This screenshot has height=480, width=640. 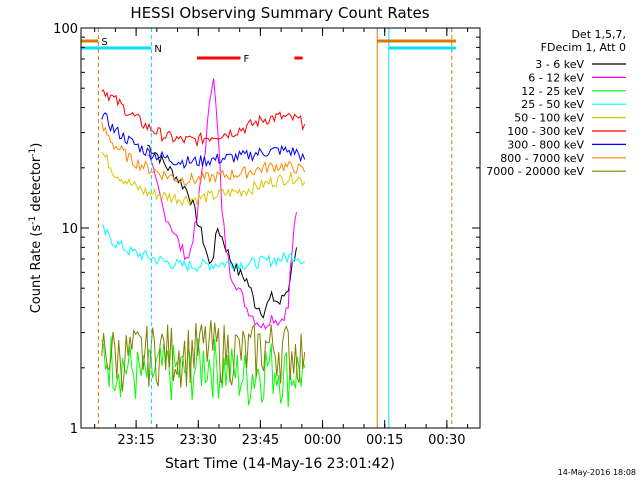 What do you see at coordinates (545, 144) in the screenshot?
I see `legend-label-6: 300 - 800 keV` at bounding box center [545, 144].